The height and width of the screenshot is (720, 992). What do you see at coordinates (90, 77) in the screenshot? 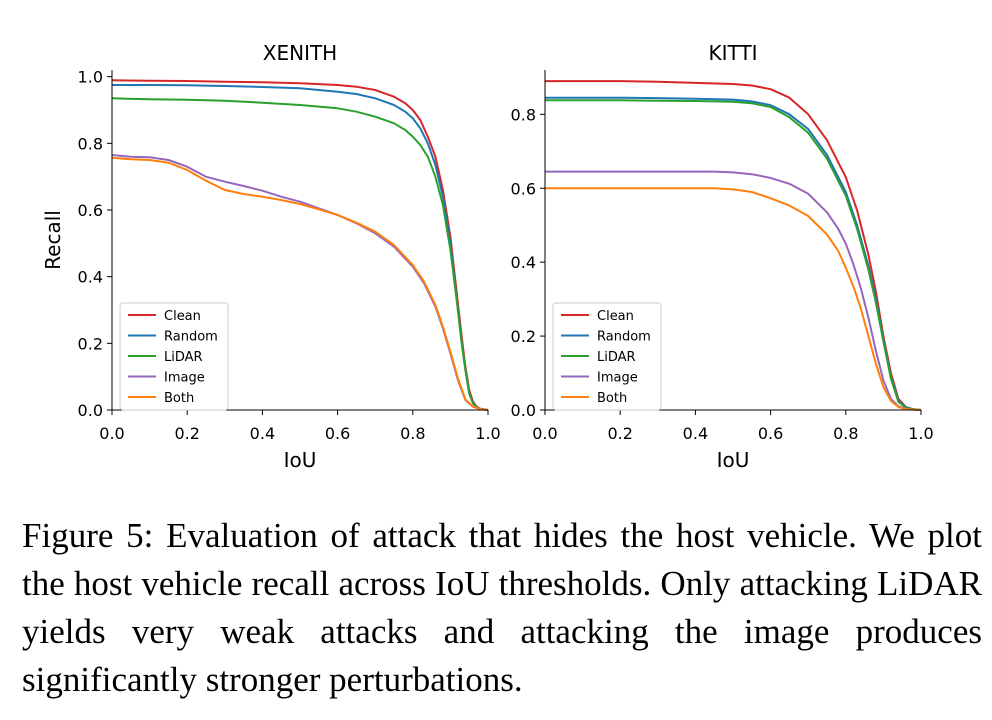
I see `y-tick-label: 1.0` at bounding box center [90, 77].